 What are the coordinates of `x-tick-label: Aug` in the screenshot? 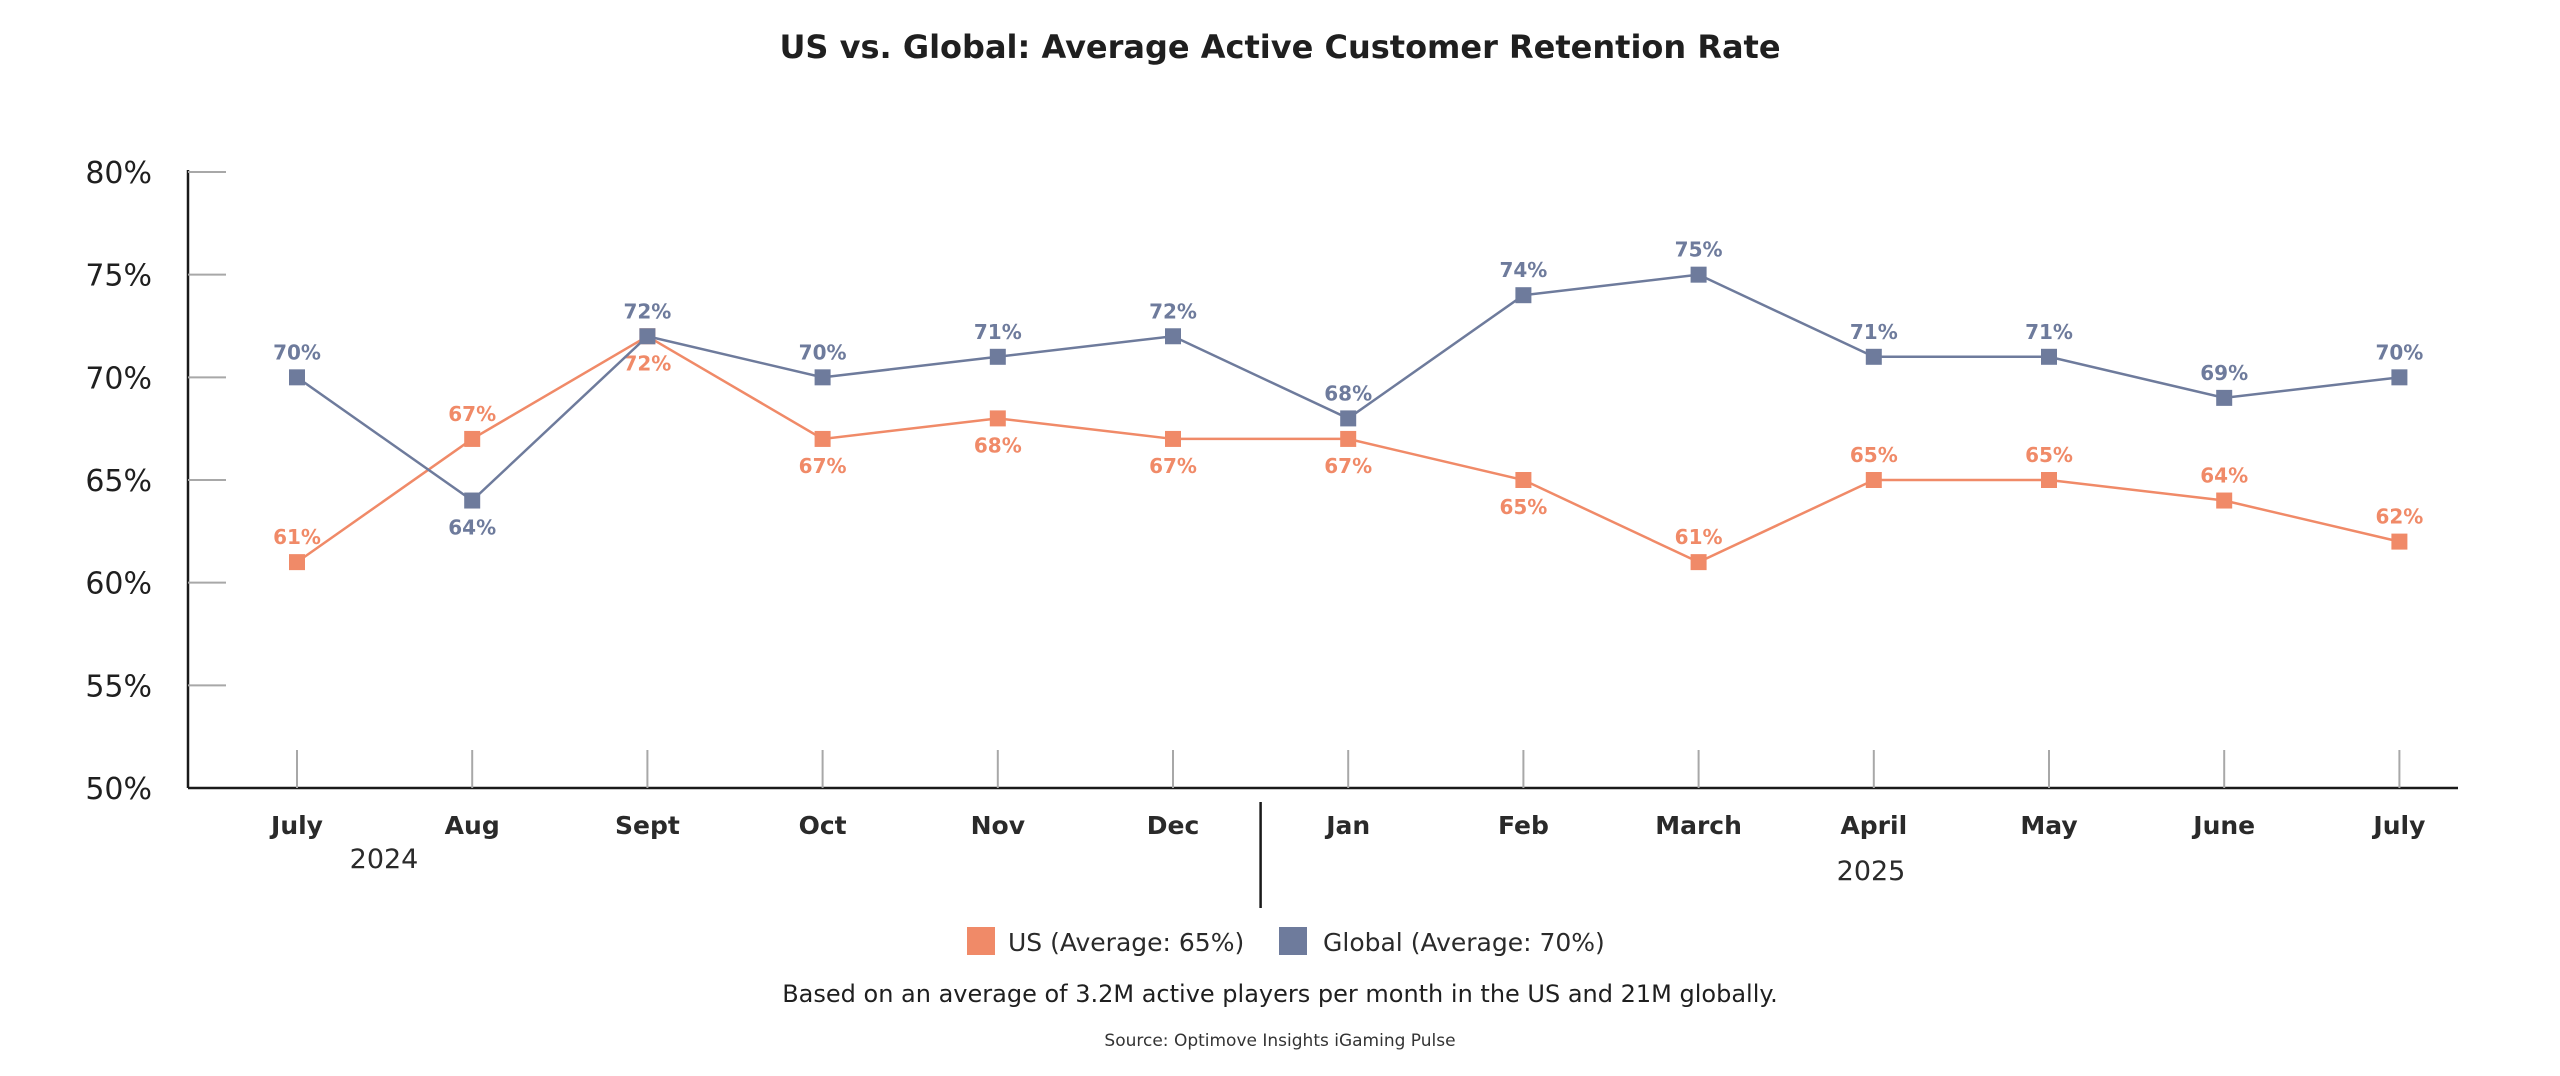 It's located at (472, 825).